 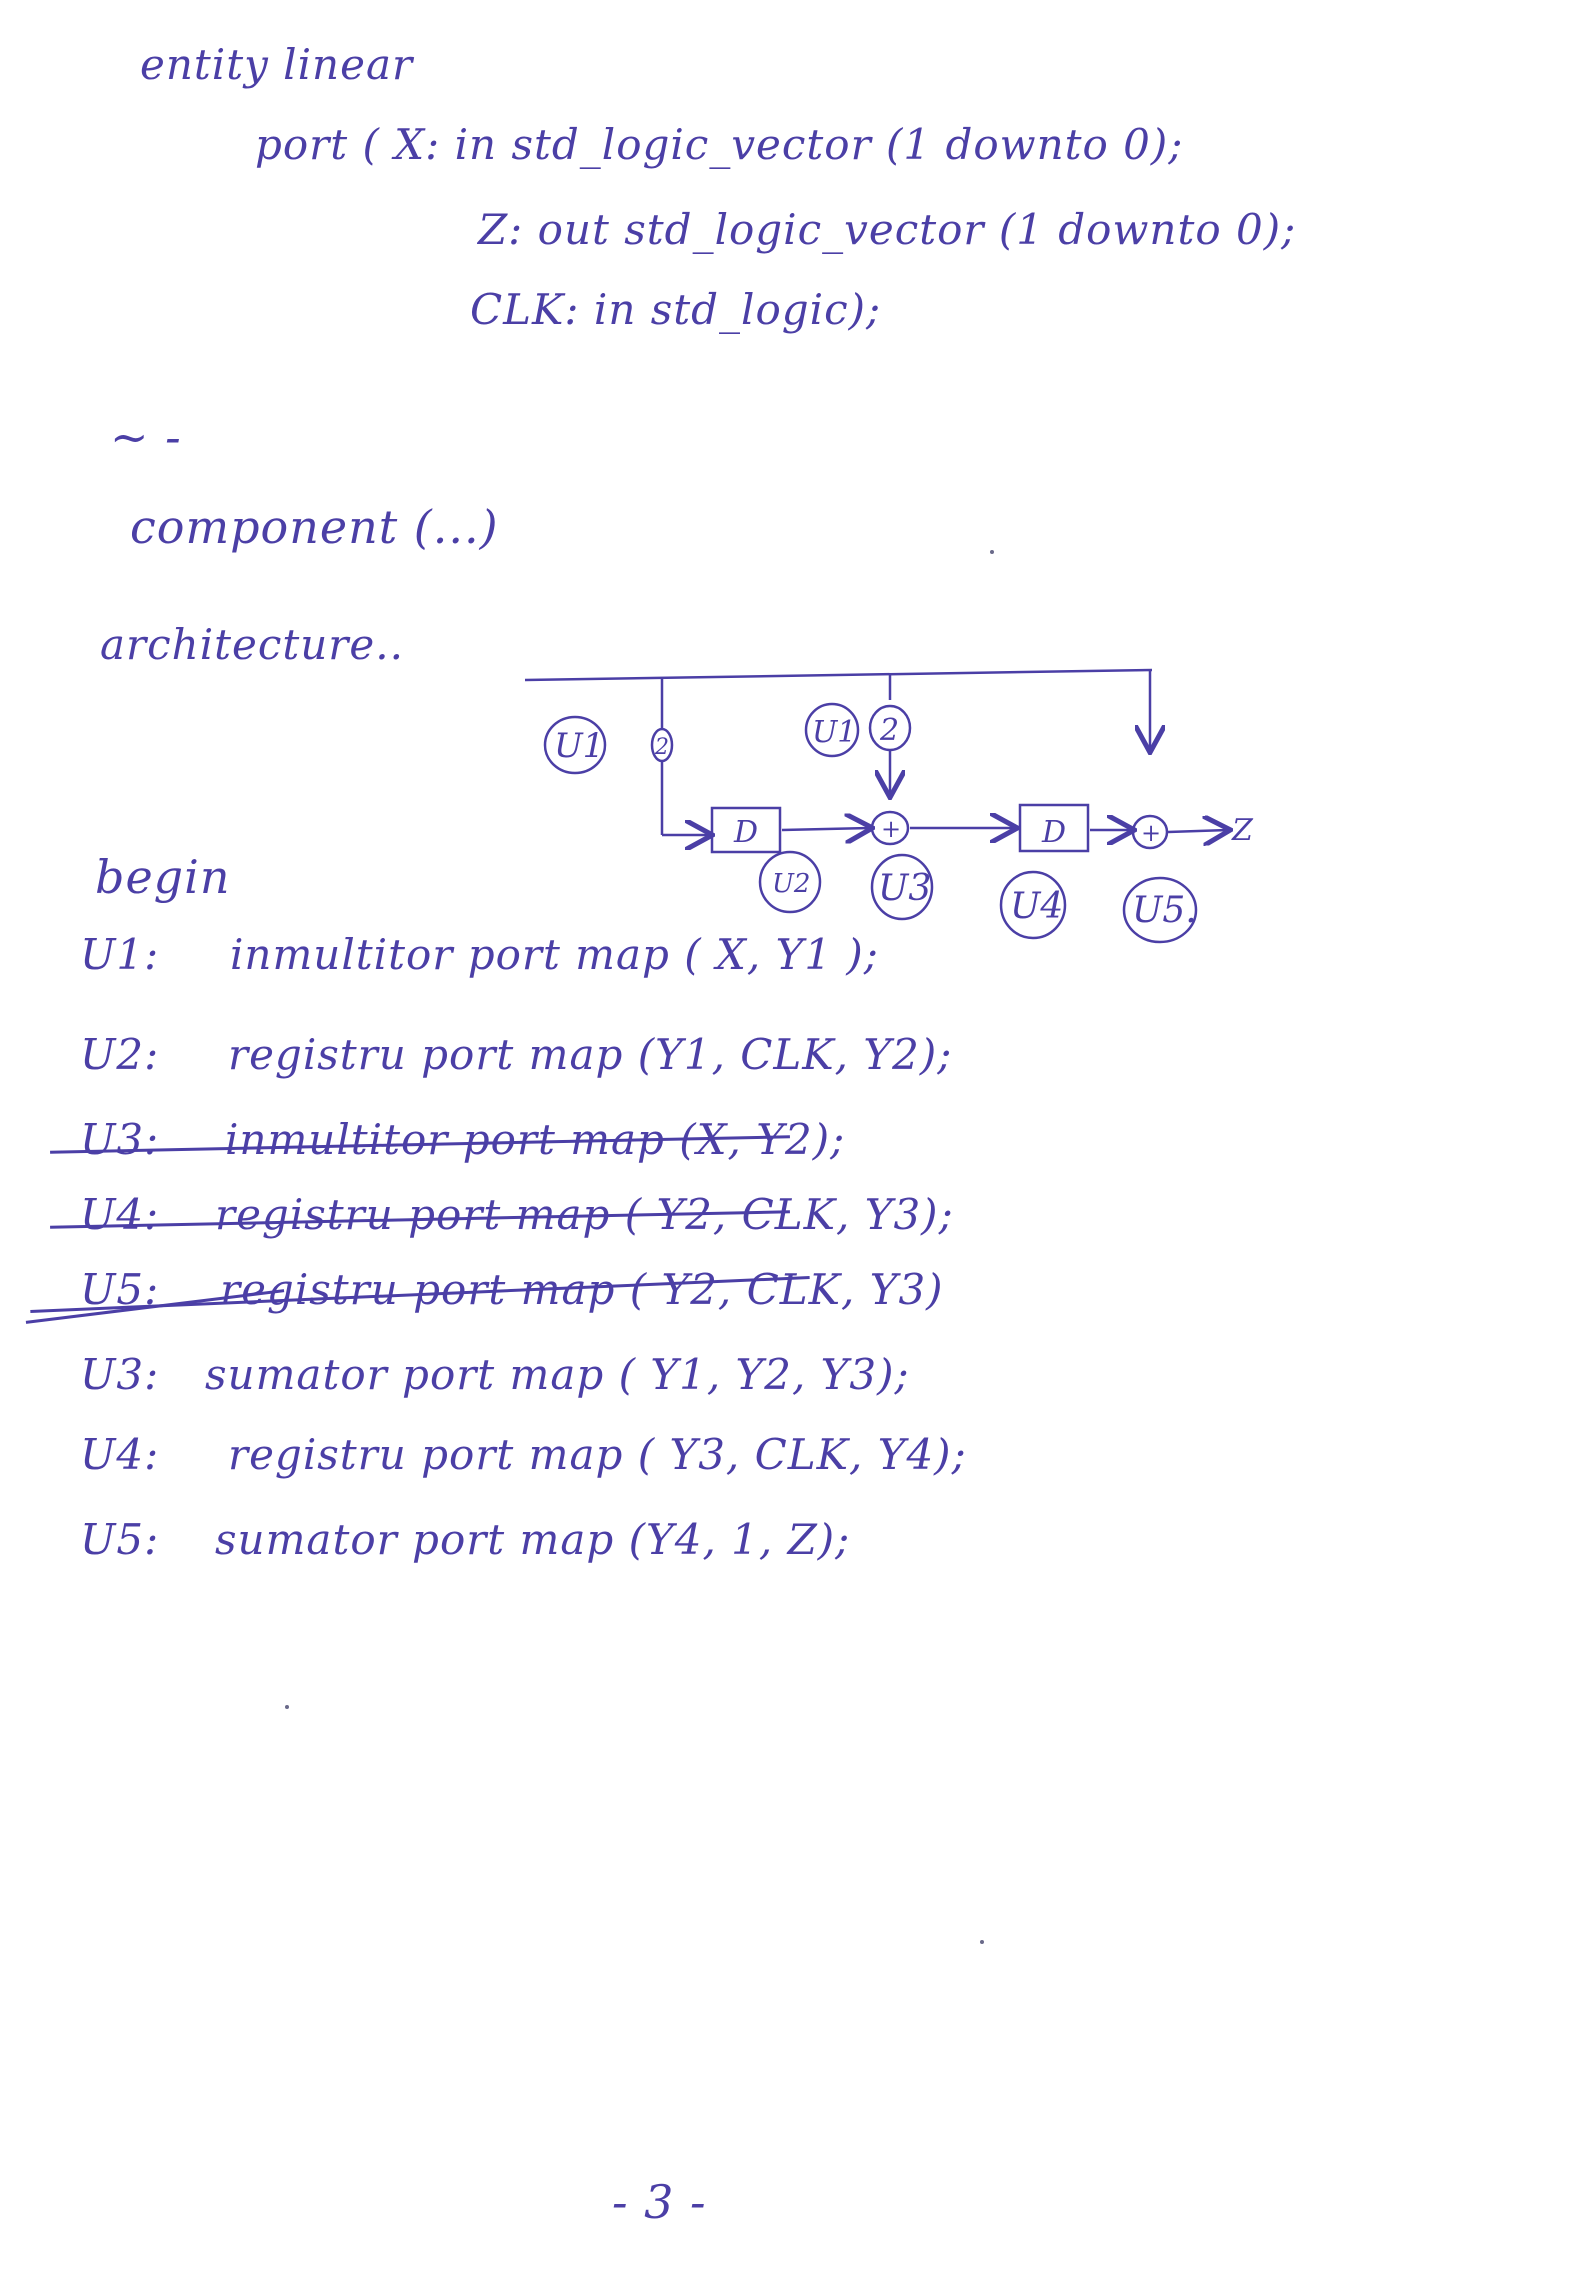 What do you see at coordinates (838, 675) in the screenshot?
I see `input-bus-line` at bounding box center [838, 675].